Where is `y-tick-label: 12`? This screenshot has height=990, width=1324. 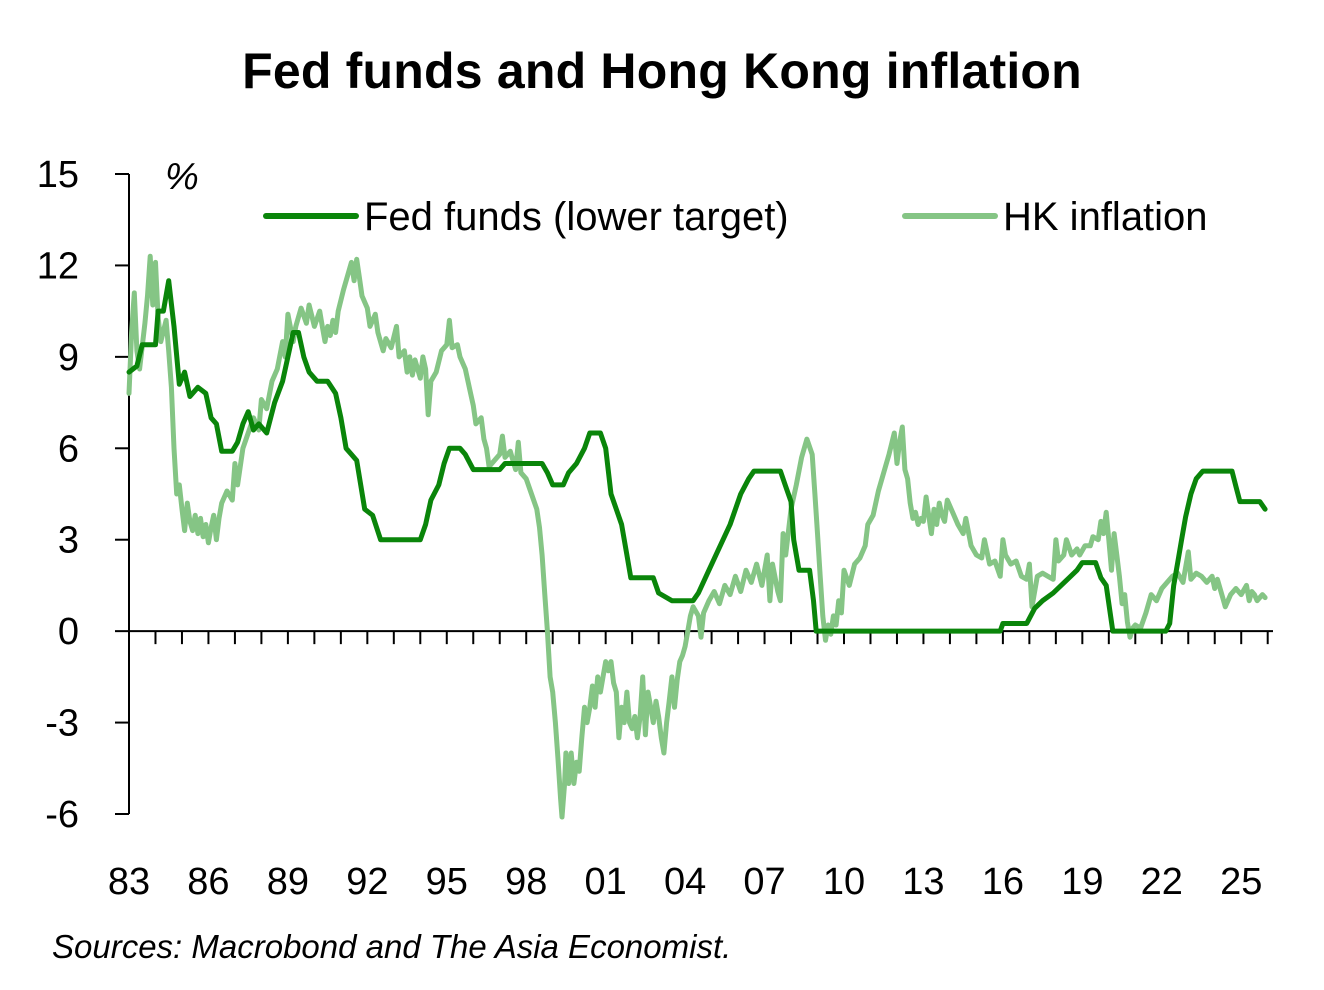 y-tick-label: 12 is located at coordinates (58, 266).